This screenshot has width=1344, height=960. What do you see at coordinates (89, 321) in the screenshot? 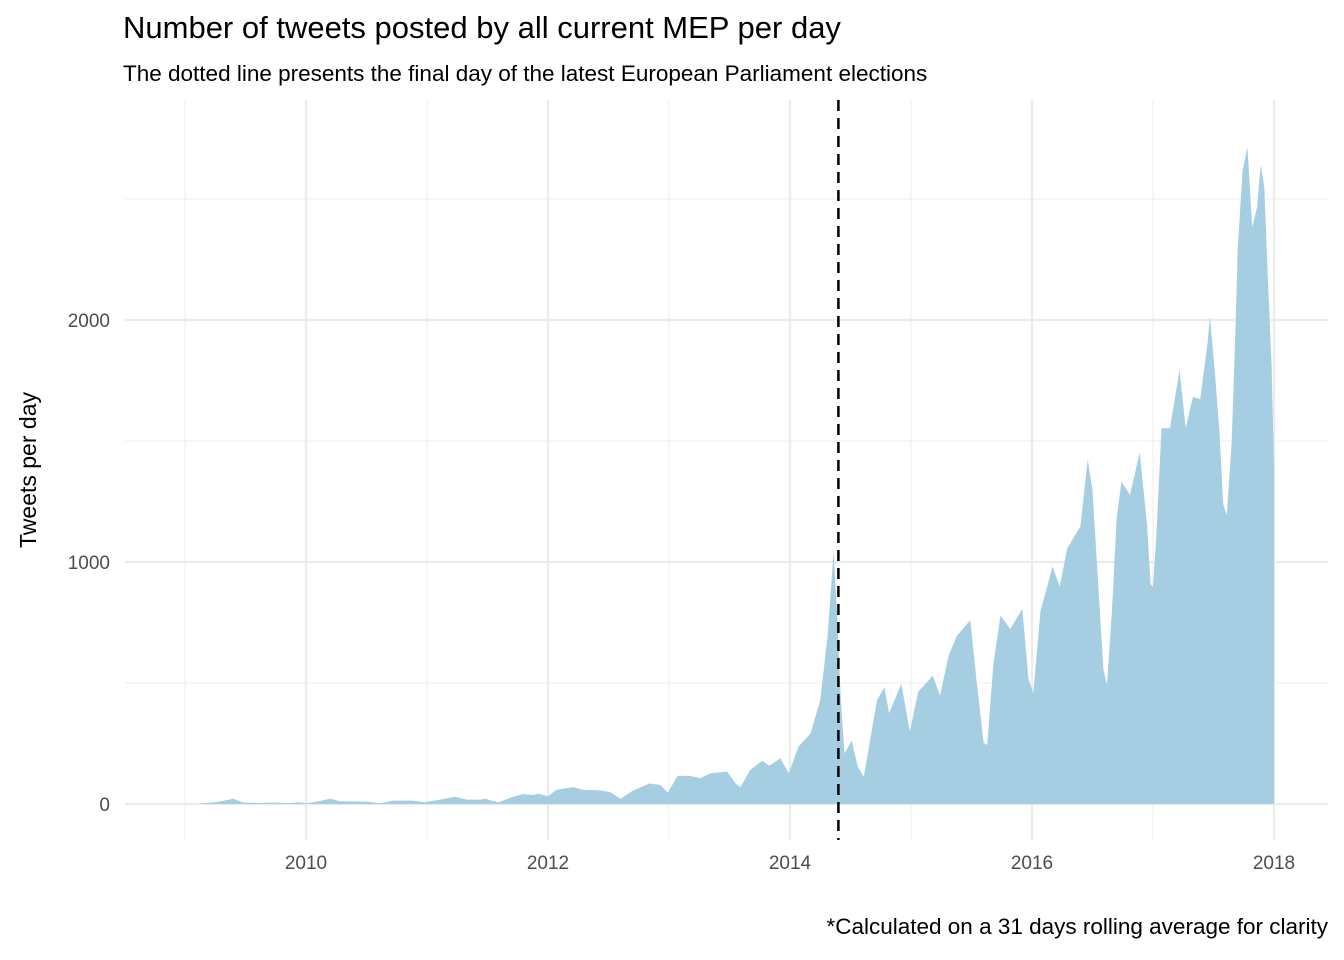
I see `y-tick-label: 2000` at bounding box center [89, 321].